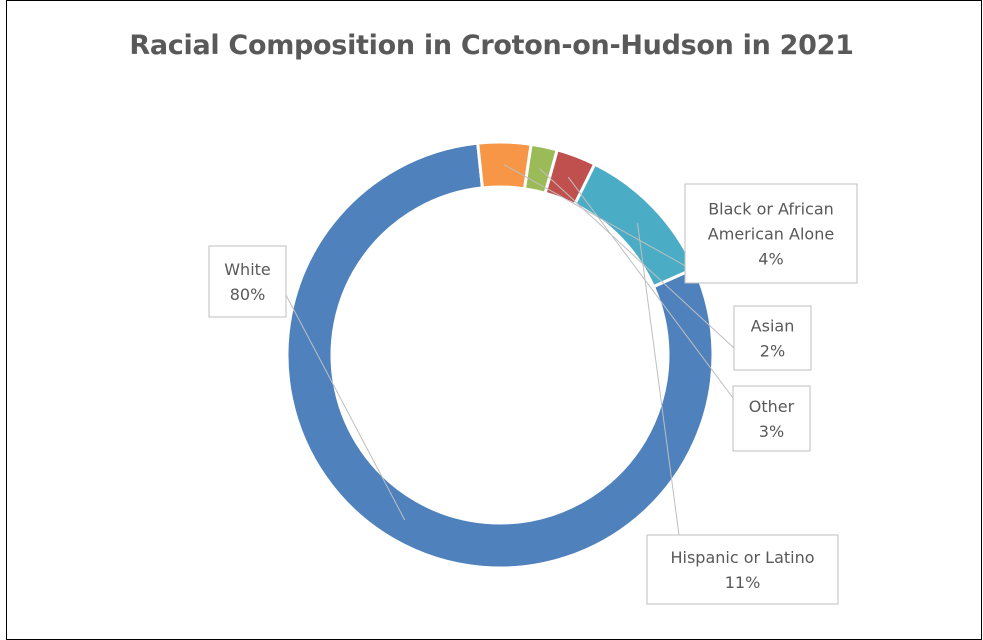  What do you see at coordinates (772, 406) in the screenshot?
I see `data-label-name-other: Other` at bounding box center [772, 406].